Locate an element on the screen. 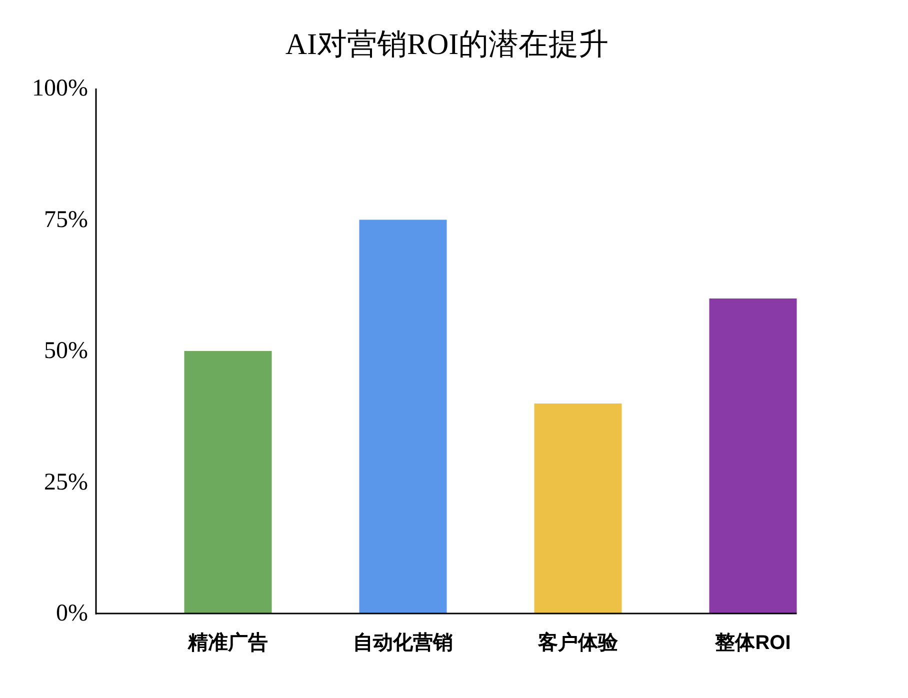  y-tick-label: 75% is located at coordinates (66, 219).